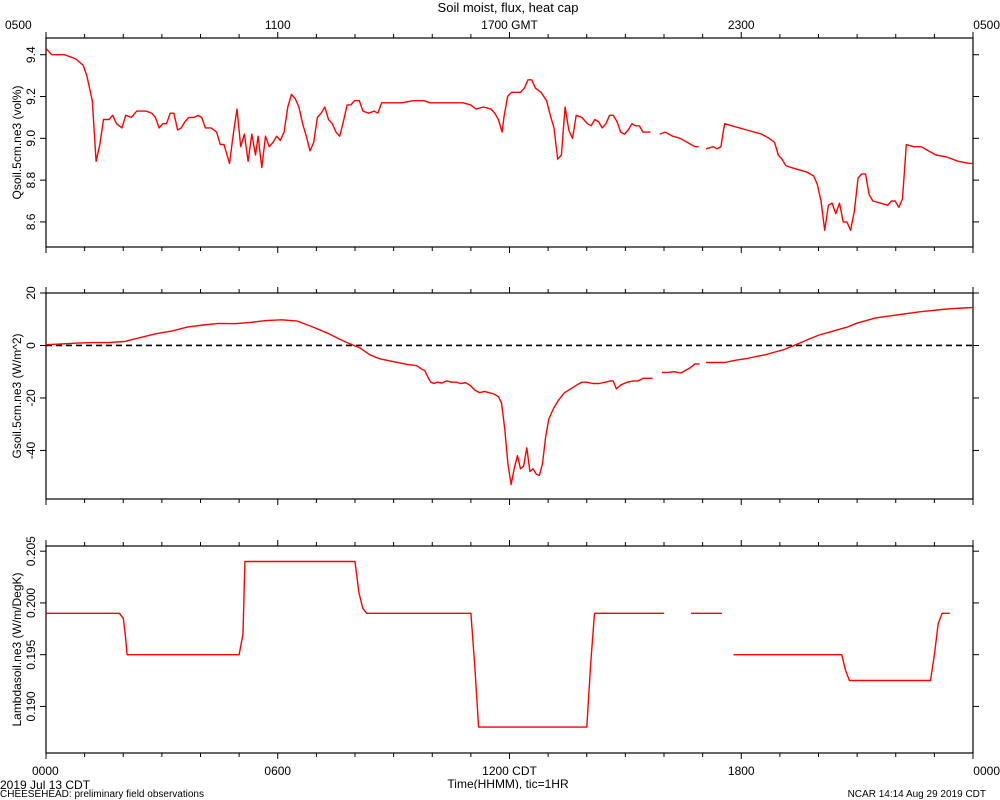  I want to click on y-tick-label: 8.8, so click(31, 179).